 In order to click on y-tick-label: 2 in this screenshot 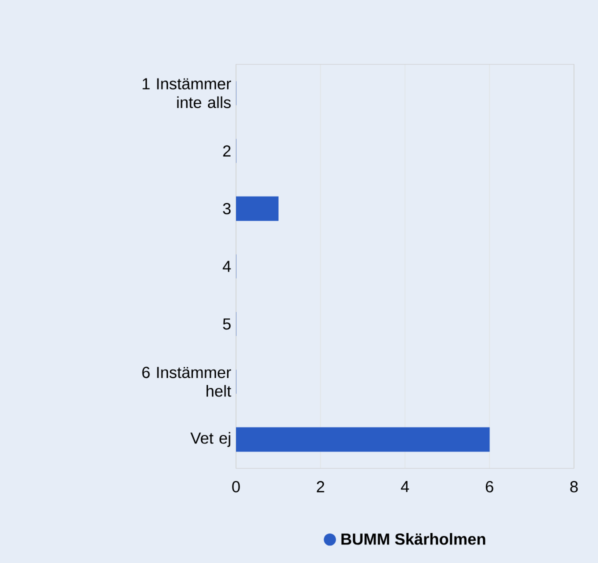, I will do `click(226, 150)`.